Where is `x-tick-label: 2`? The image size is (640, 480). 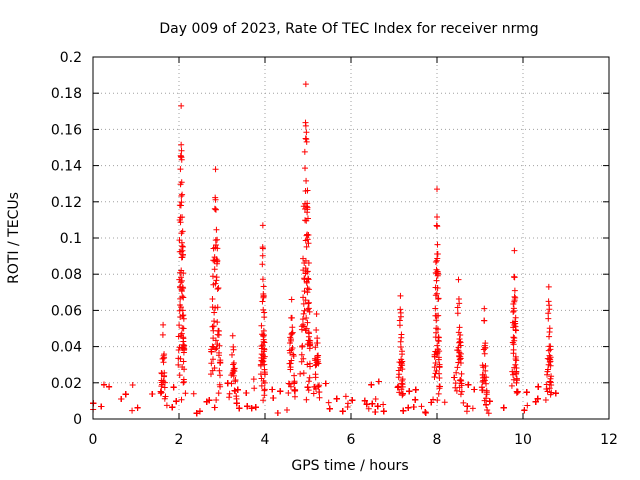 x-tick-label: 2 is located at coordinates (179, 440).